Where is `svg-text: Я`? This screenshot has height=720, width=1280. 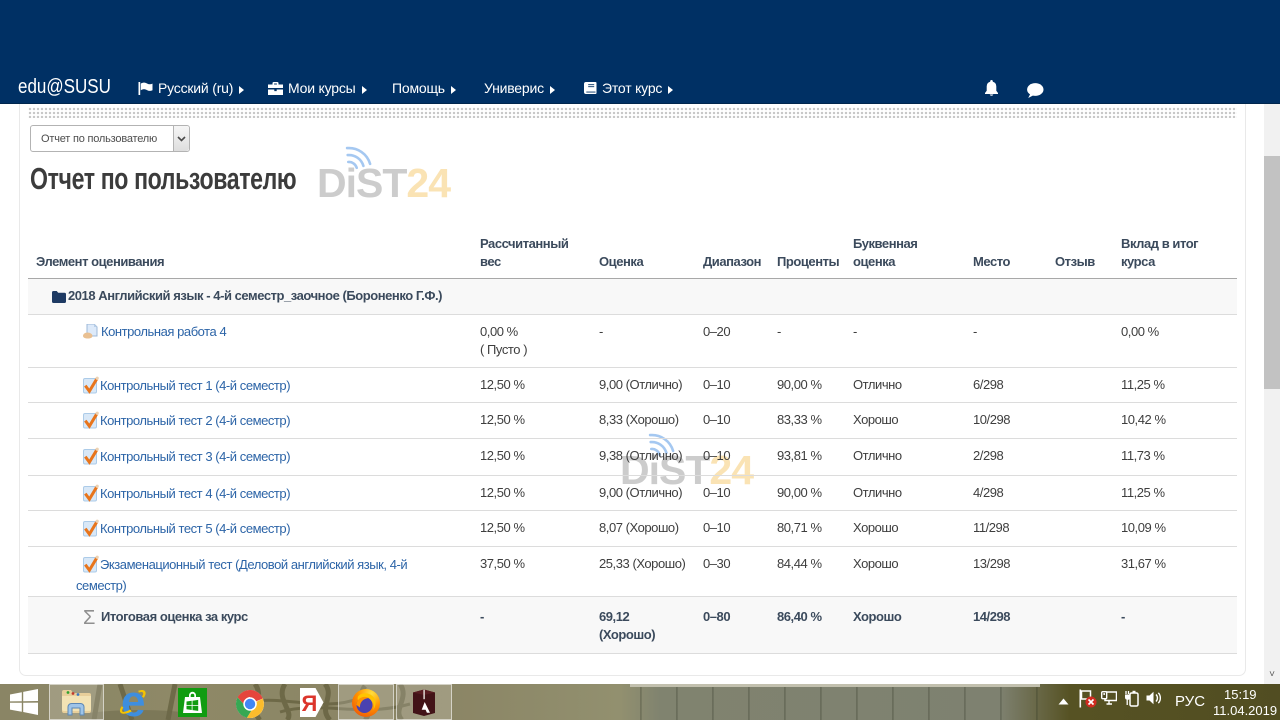 svg-text: Я is located at coordinates (310, 703).